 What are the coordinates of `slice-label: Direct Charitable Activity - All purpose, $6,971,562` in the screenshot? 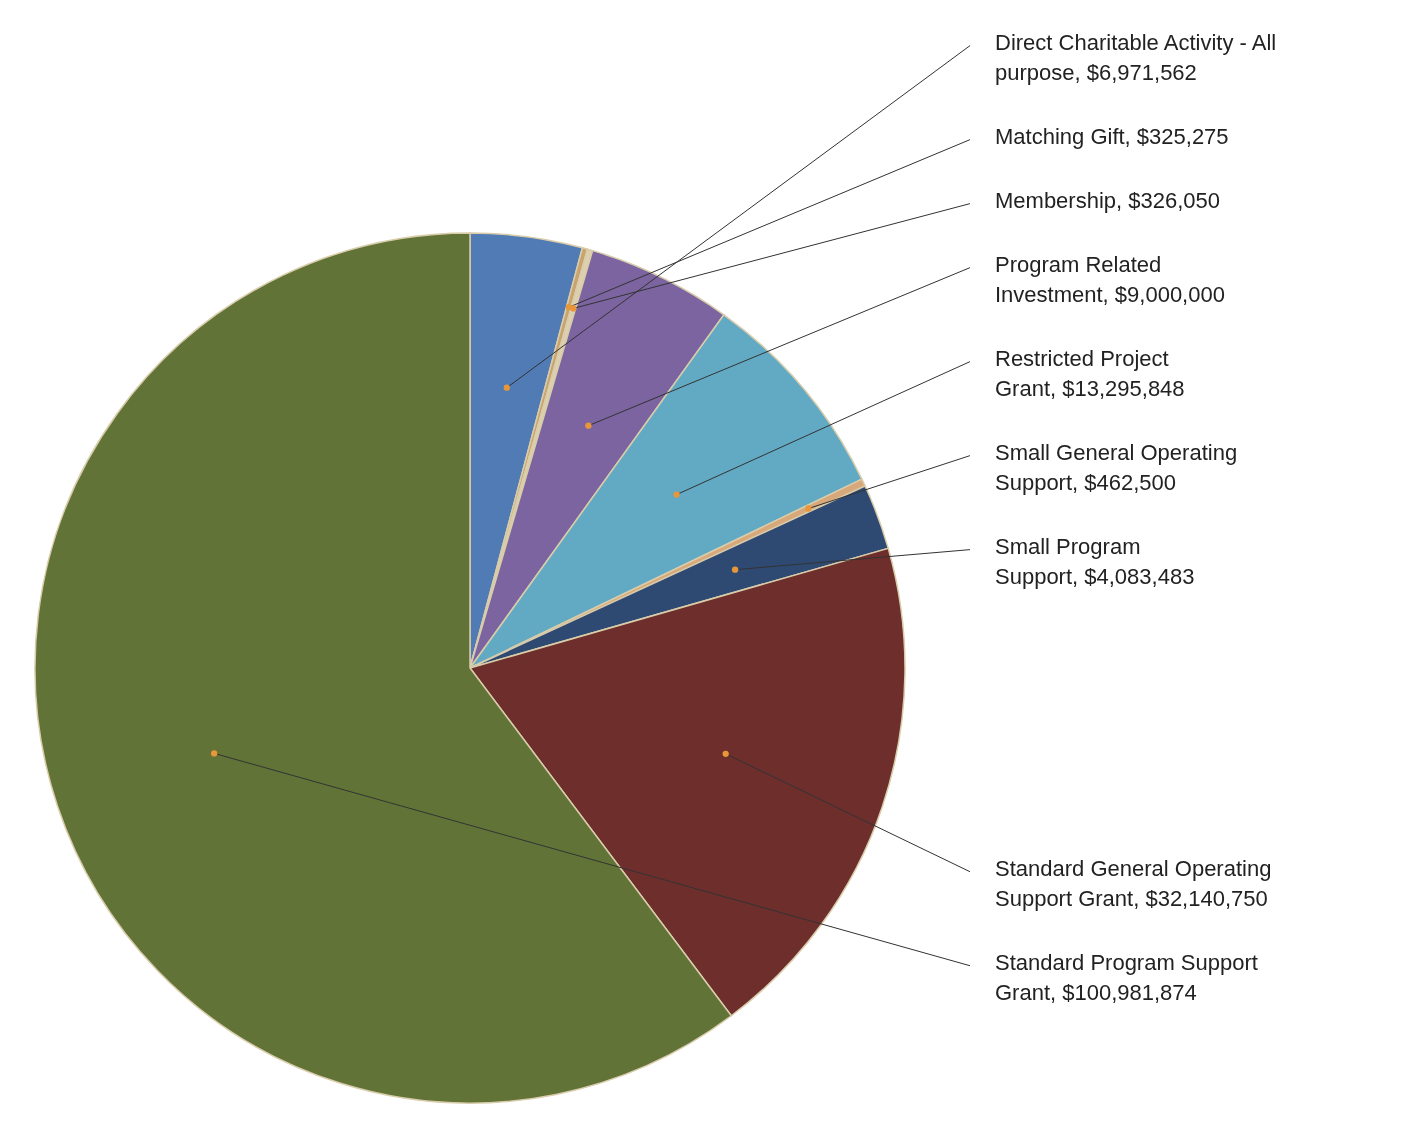 It's located at (1136, 57).